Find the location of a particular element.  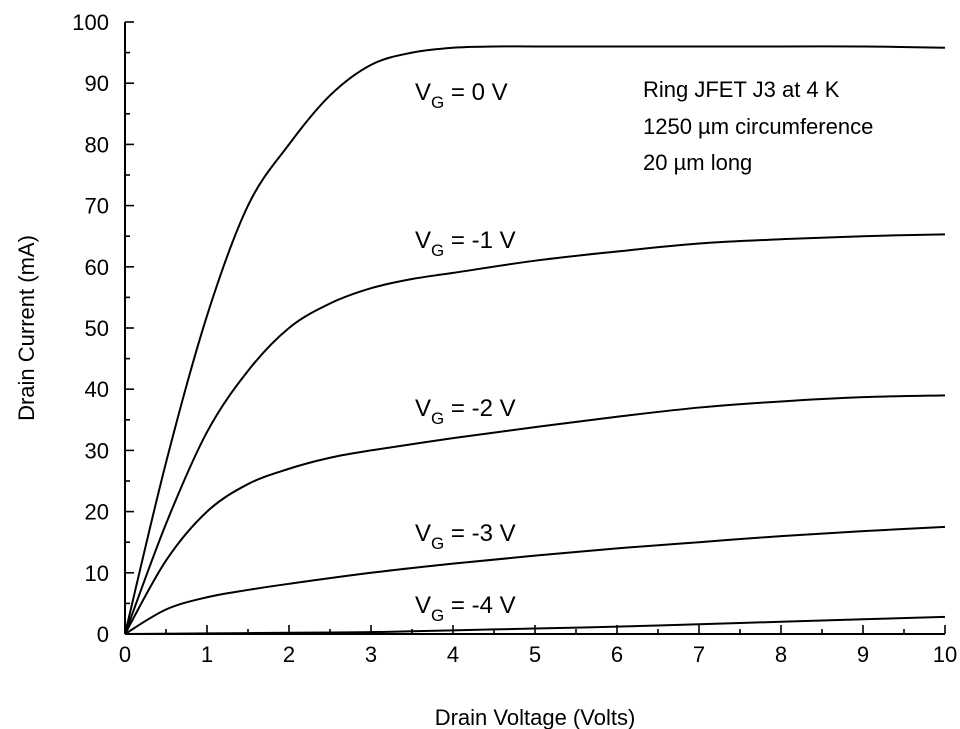

y-tick-label: 0 is located at coordinates (103, 634).